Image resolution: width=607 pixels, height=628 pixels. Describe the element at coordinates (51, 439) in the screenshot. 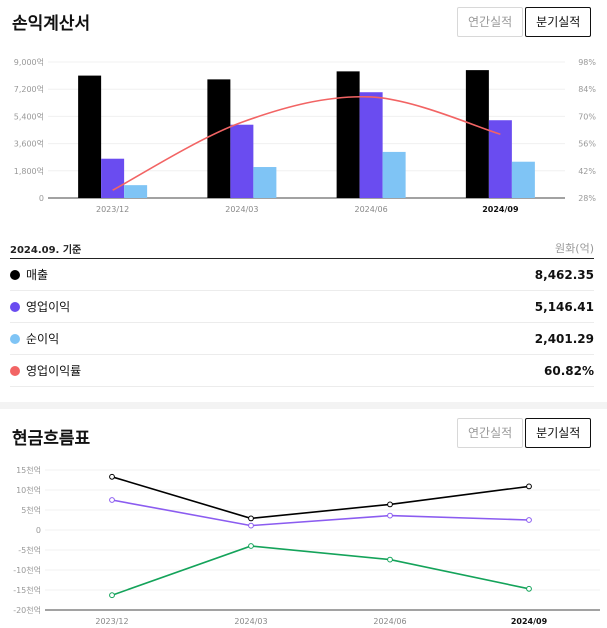

I see `cashflow-title: 현금흐름표` at that location.